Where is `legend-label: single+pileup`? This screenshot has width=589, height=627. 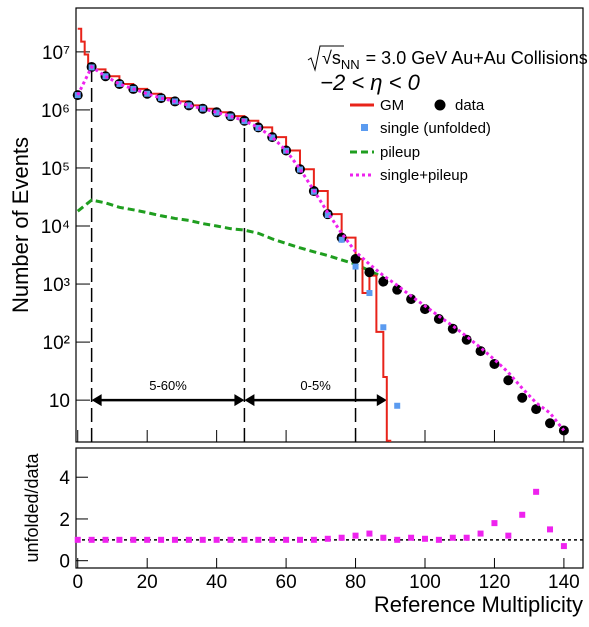
legend-label: single+pileup is located at coordinates (424, 175).